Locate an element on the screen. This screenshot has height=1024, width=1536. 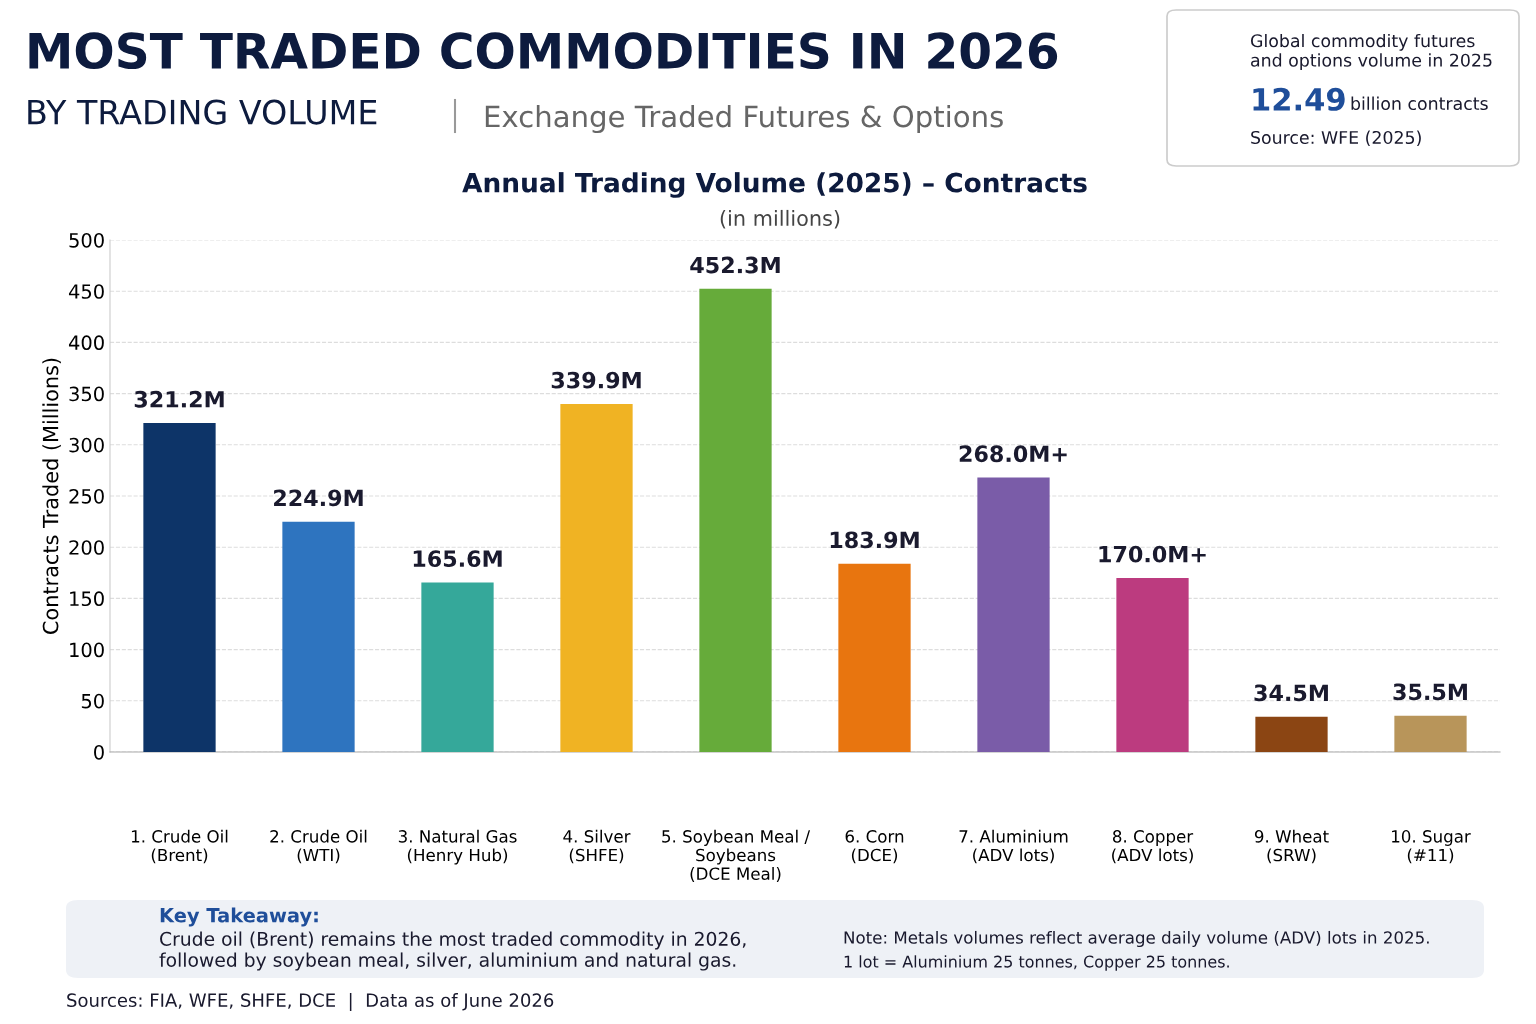
chart-subtitle: BY TRADING VOLUME is located at coordinates (202, 112).